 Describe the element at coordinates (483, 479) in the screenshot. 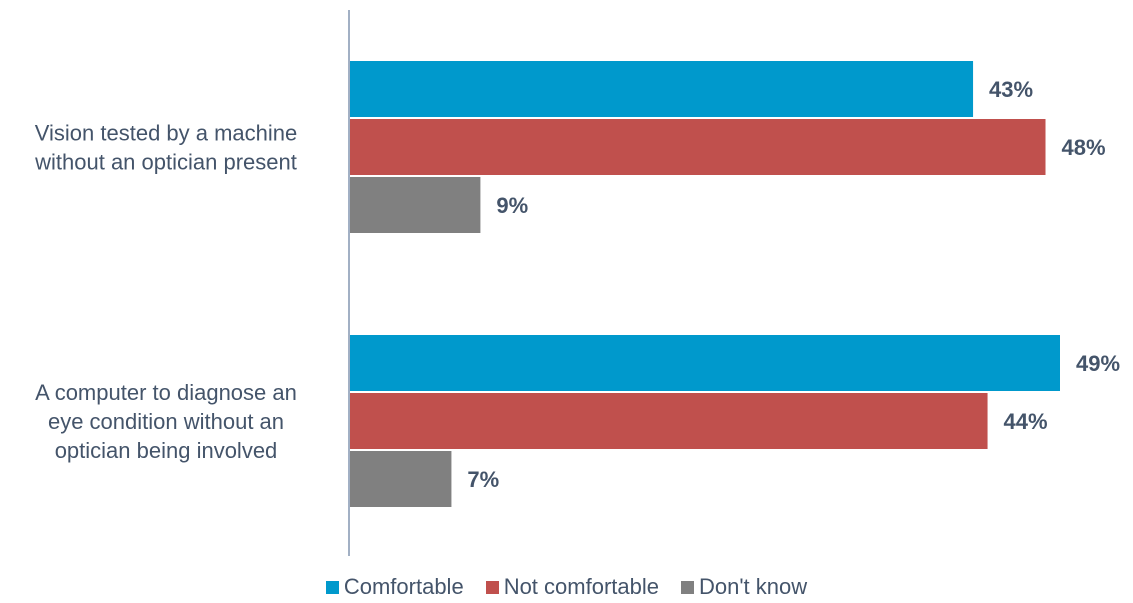

I see `data-label: 7%` at that location.